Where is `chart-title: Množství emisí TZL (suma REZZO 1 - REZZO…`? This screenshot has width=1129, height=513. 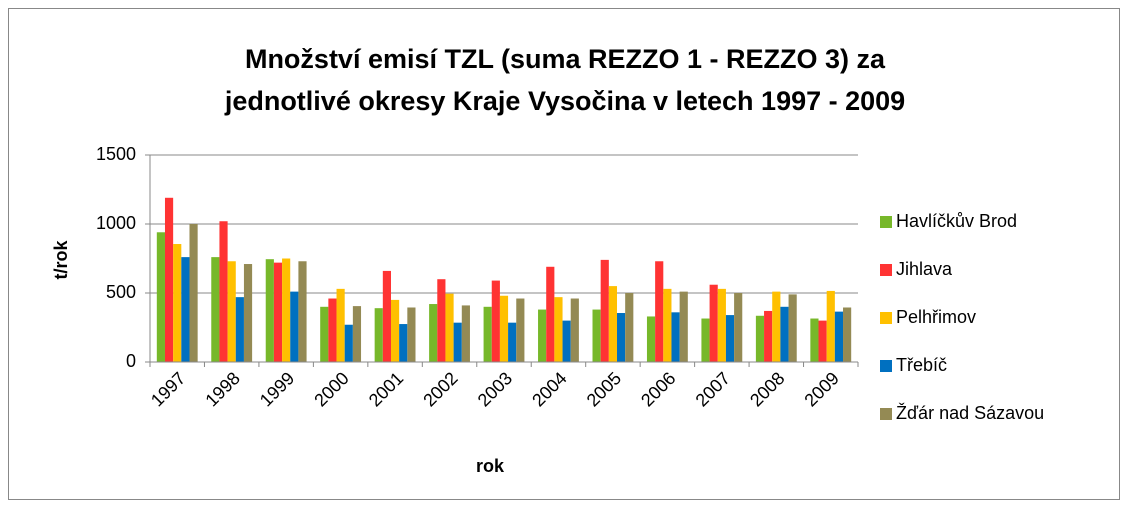
chart-title: Množství emisí TZL (suma REZZO 1 - REZZO… is located at coordinates (565, 59).